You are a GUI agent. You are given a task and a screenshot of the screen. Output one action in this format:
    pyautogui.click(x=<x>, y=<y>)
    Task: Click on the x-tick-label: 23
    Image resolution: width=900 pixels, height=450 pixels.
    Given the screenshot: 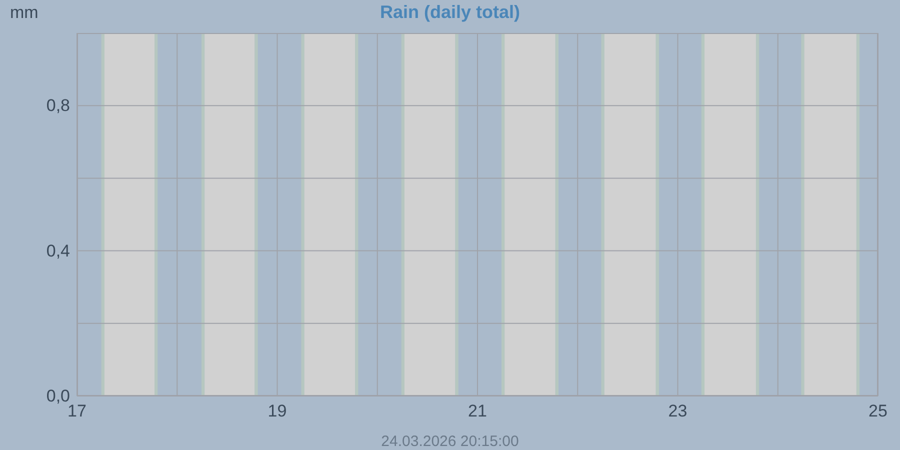 What is the action you would take?
    pyautogui.click(x=678, y=410)
    